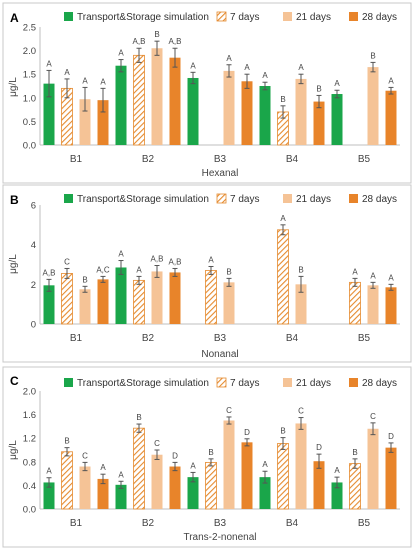 Image resolution: width=414 pixels, height=555 pixels. I want to click on significance-letter: A,C, so click(103, 269).